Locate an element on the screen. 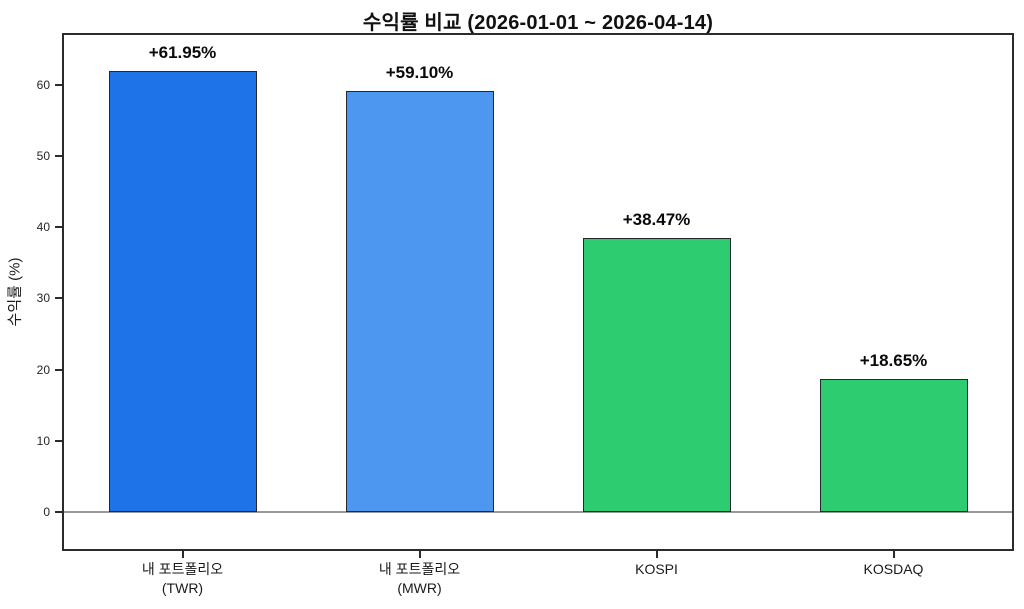 Image resolution: width=1024 pixels, height=609 pixels. bar-value-label-0: +61.95% is located at coordinates (182, 52).